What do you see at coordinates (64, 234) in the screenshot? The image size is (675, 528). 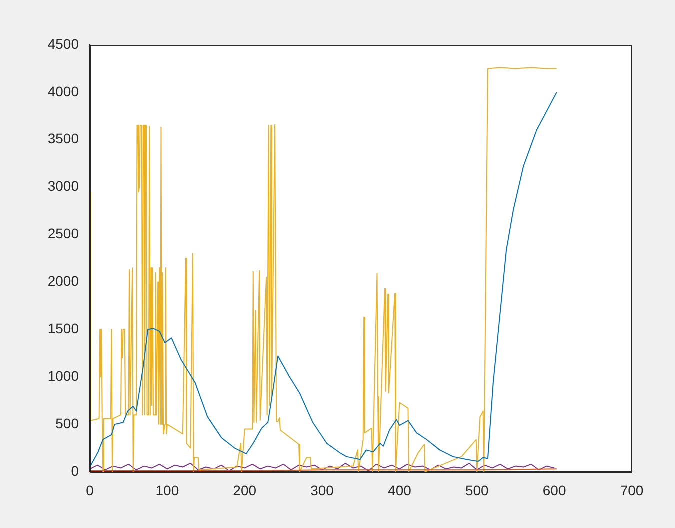 I see `y-tick-label: 2500` at bounding box center [64, 234].